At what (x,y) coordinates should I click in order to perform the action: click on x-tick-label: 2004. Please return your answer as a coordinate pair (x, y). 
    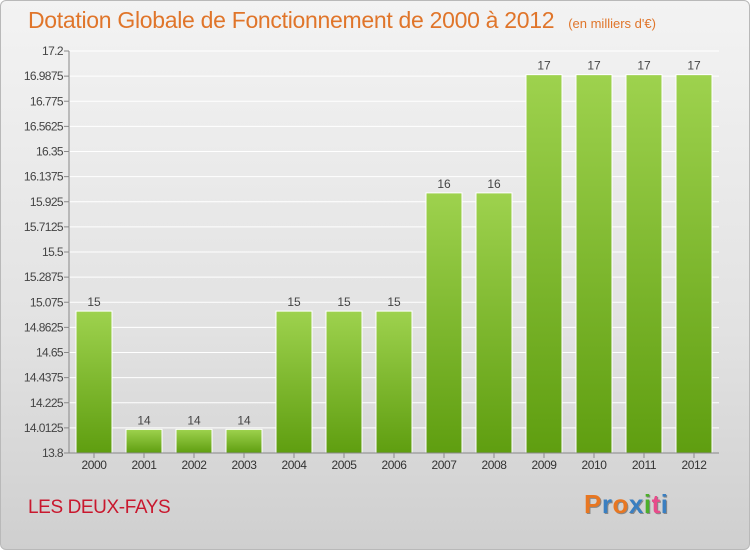
    Looking at the image, I should click on (294, 465).